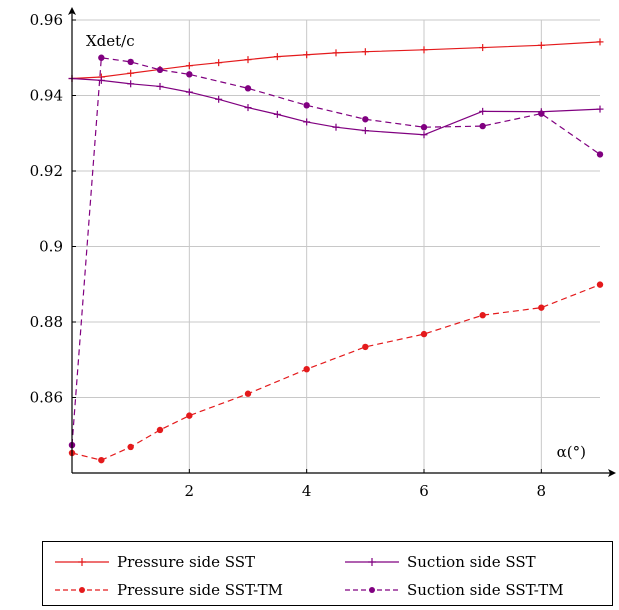  Describe the element at coordinates (542, 491) in the screenshot. I see `x-tick-label: 8` at that location.